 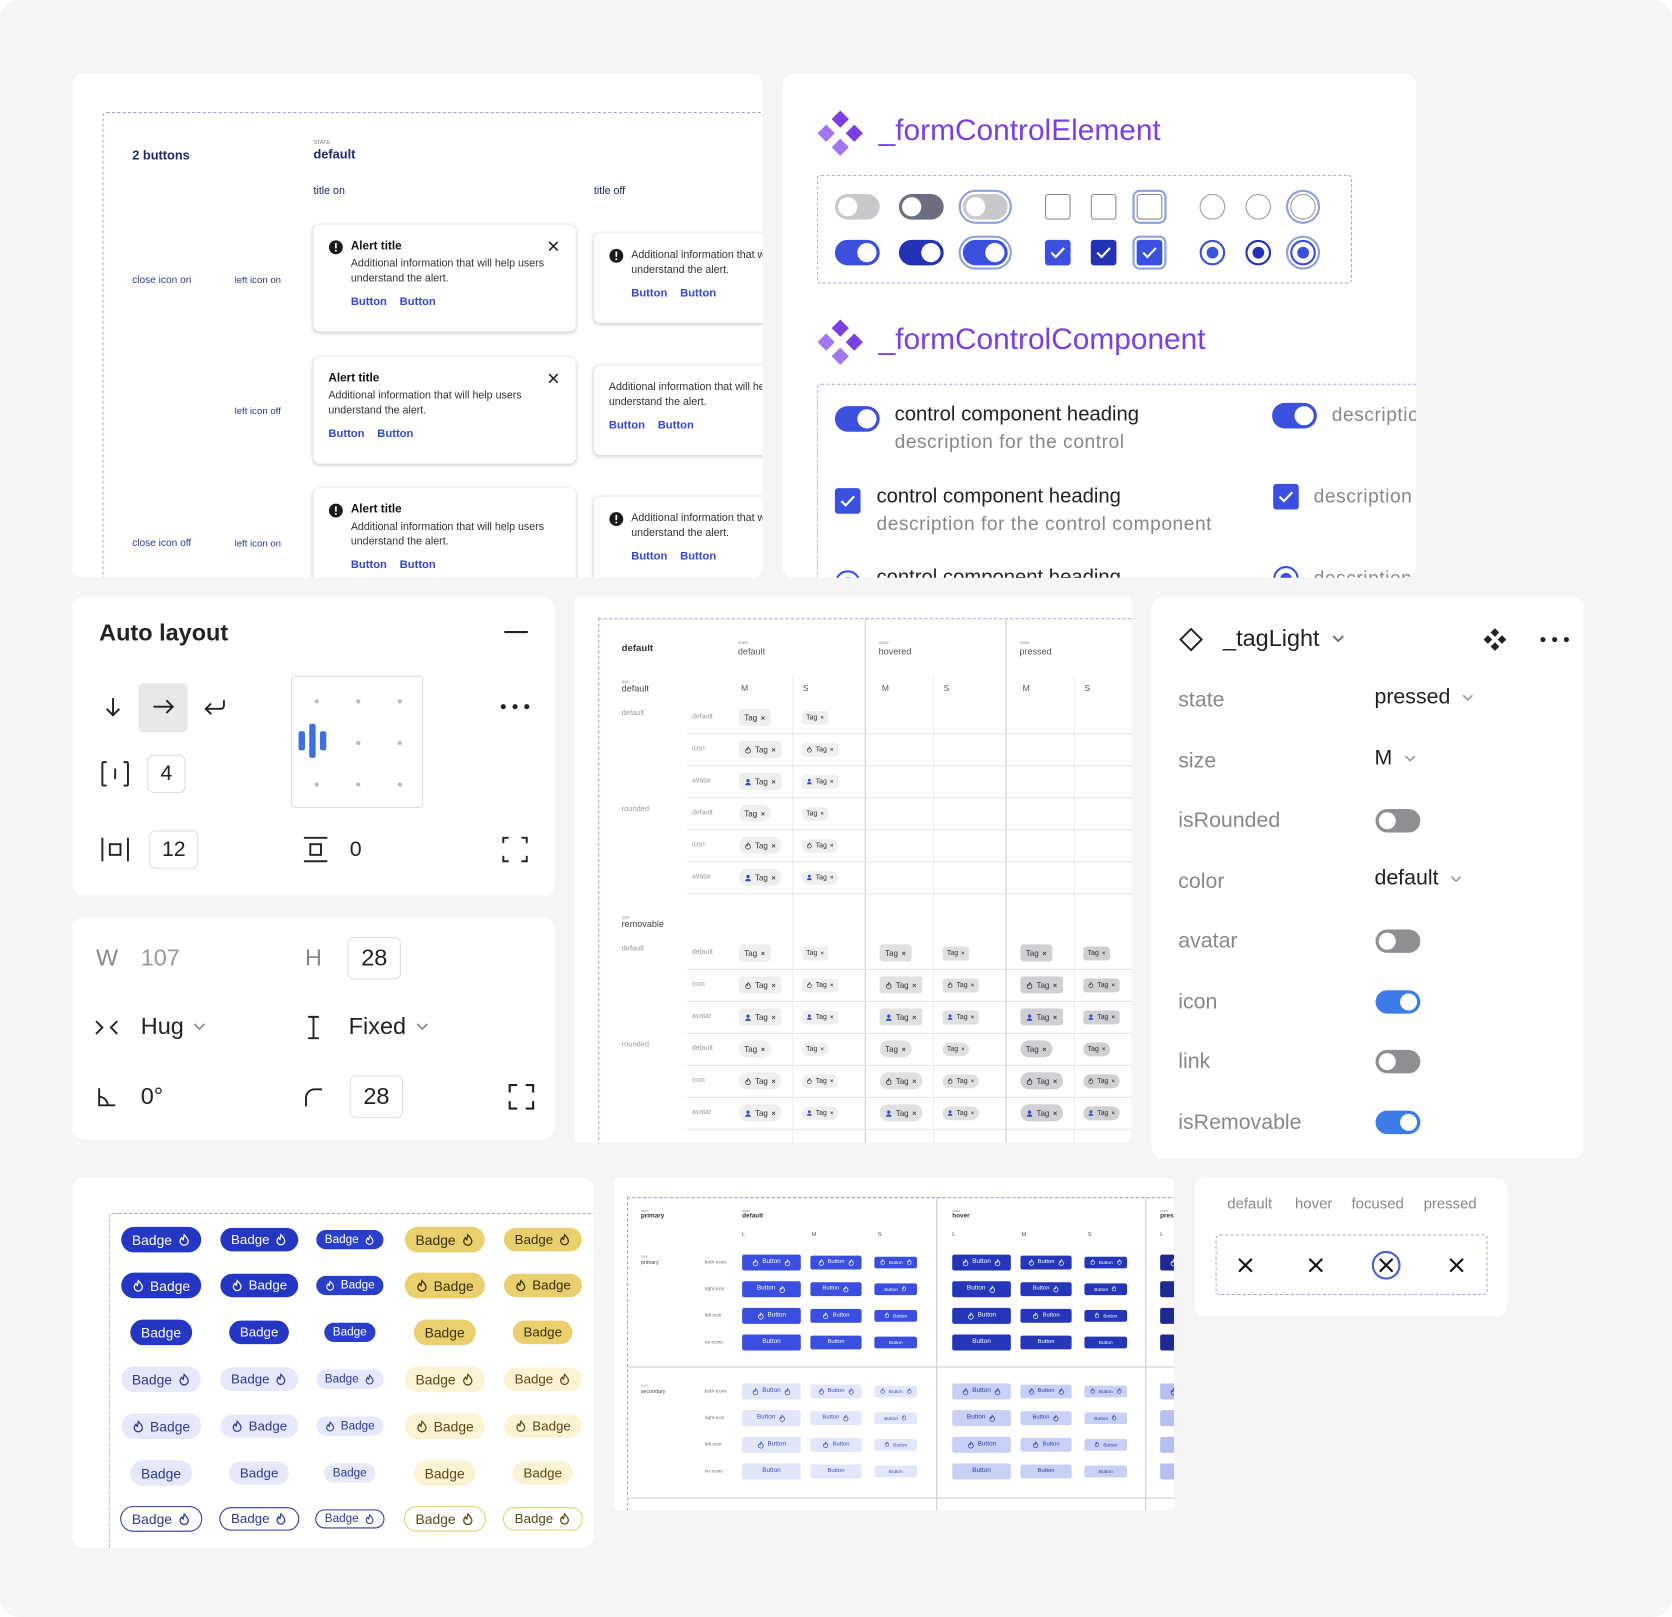 What do you see at coordinates (1198, 1001) in the screenshot?
I see `property-label: icon` at bounding box center [1198, 1001].